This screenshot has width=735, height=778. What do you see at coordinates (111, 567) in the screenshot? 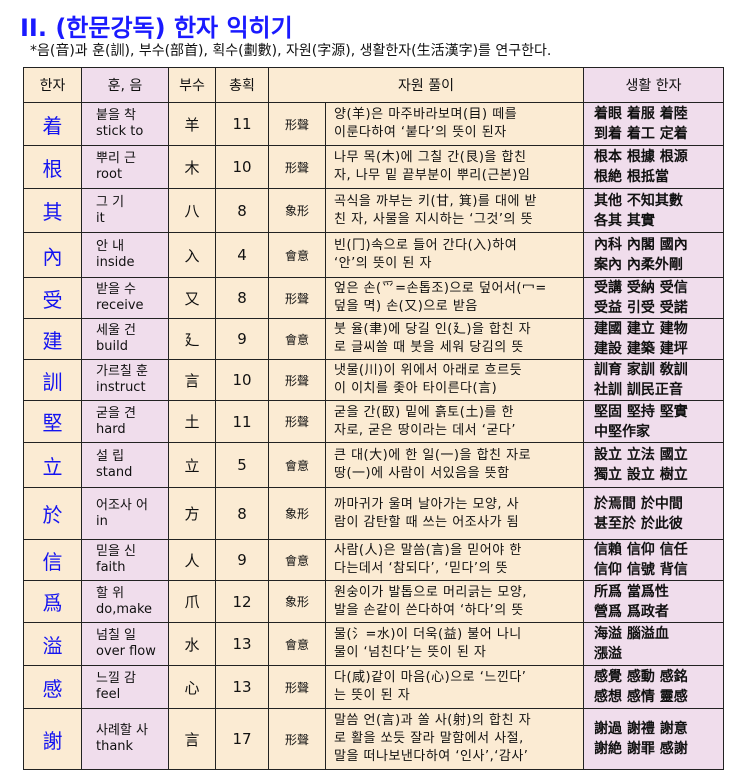
I see `english-meaning: faith` at bounding box center [111, 567].